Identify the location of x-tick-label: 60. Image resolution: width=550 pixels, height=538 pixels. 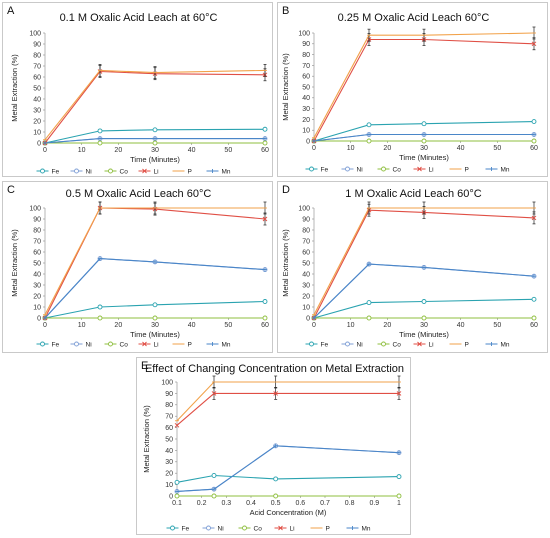
(265, 325).